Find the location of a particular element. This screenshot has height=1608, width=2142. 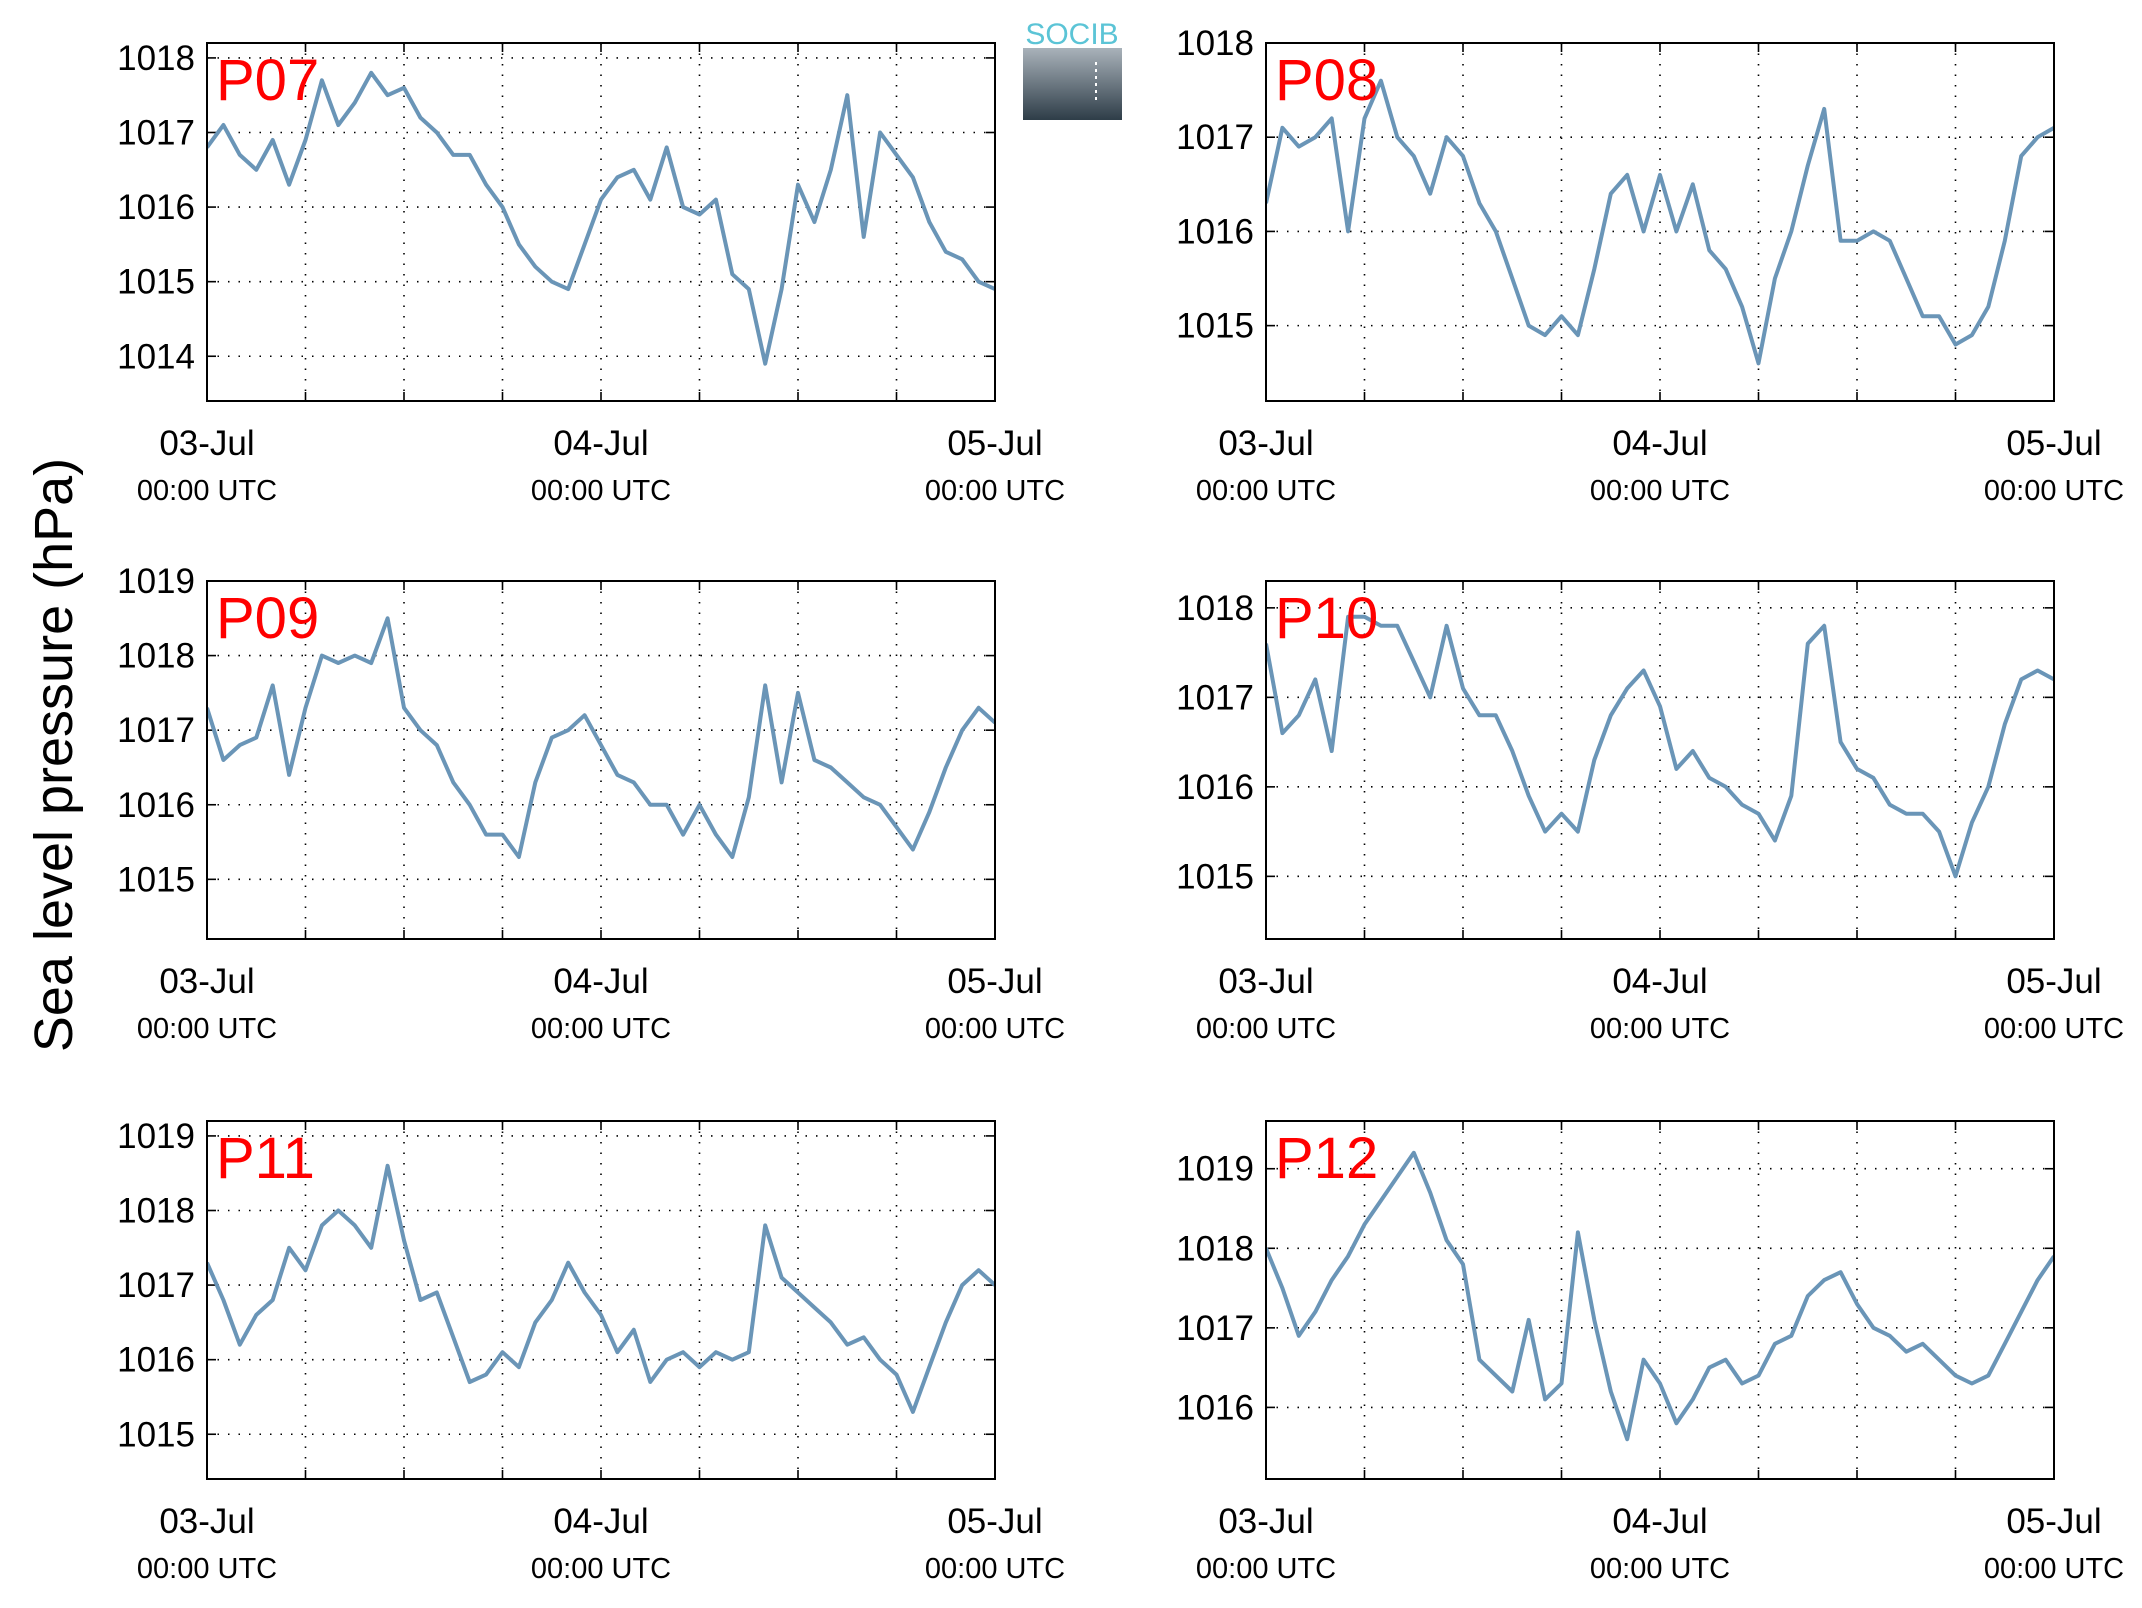

logo-text: SOCIB is located at coordinates (1071, 34).